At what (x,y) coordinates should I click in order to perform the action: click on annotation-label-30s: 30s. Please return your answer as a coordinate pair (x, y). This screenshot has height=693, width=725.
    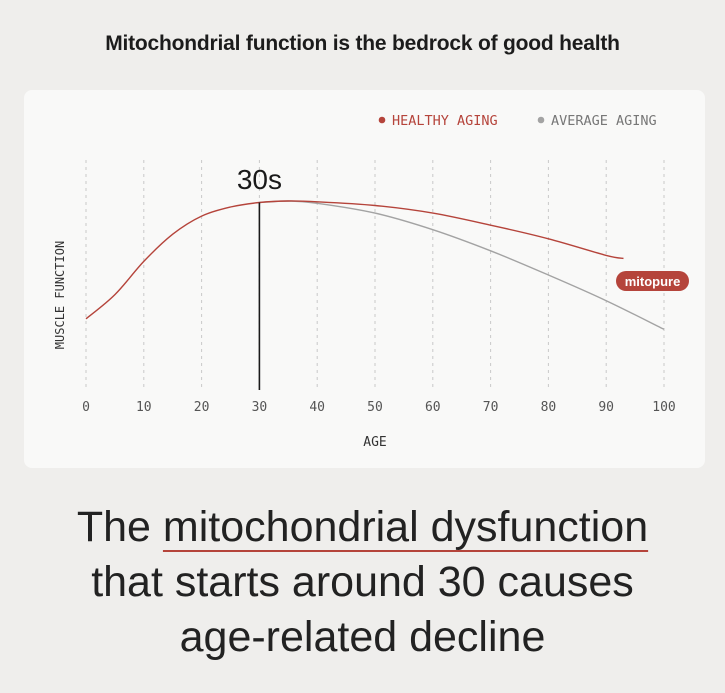
    Looking at the image, I should click on (259, 179).